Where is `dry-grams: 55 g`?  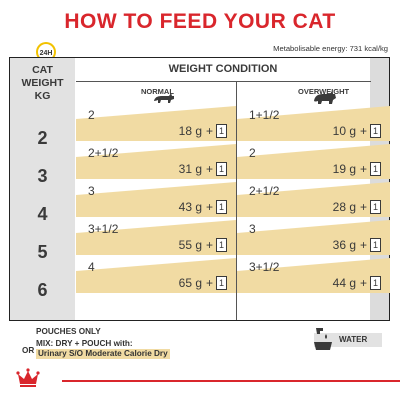 dry-grams: 55 g is located at coordinates (190, 245).